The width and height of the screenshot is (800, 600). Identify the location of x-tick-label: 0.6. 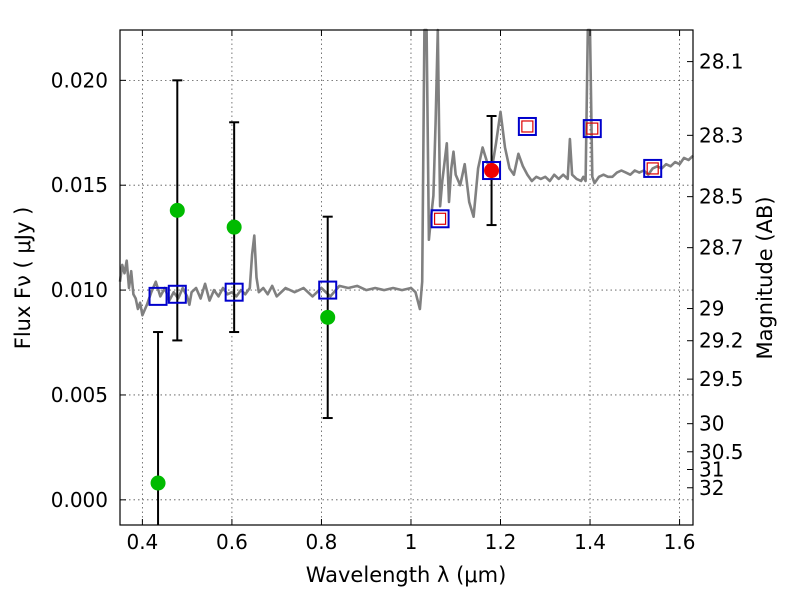
(232, 542).